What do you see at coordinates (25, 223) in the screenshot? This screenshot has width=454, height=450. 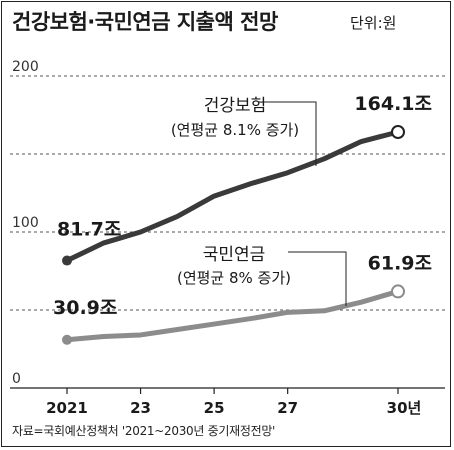 I see `y-tick-label: 100` at bounding box center [25, 223].